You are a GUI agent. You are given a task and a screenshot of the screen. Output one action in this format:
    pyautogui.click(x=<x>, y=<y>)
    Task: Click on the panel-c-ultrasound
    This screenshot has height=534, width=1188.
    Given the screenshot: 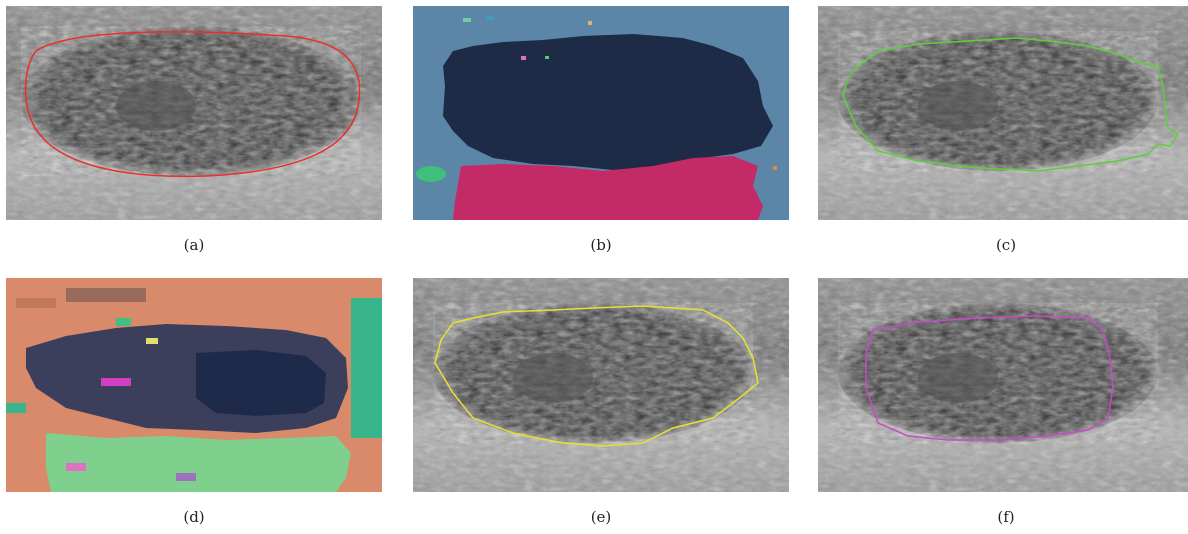 What is the action you would take?
    pyautogui.click(x=1003, y=113)
    